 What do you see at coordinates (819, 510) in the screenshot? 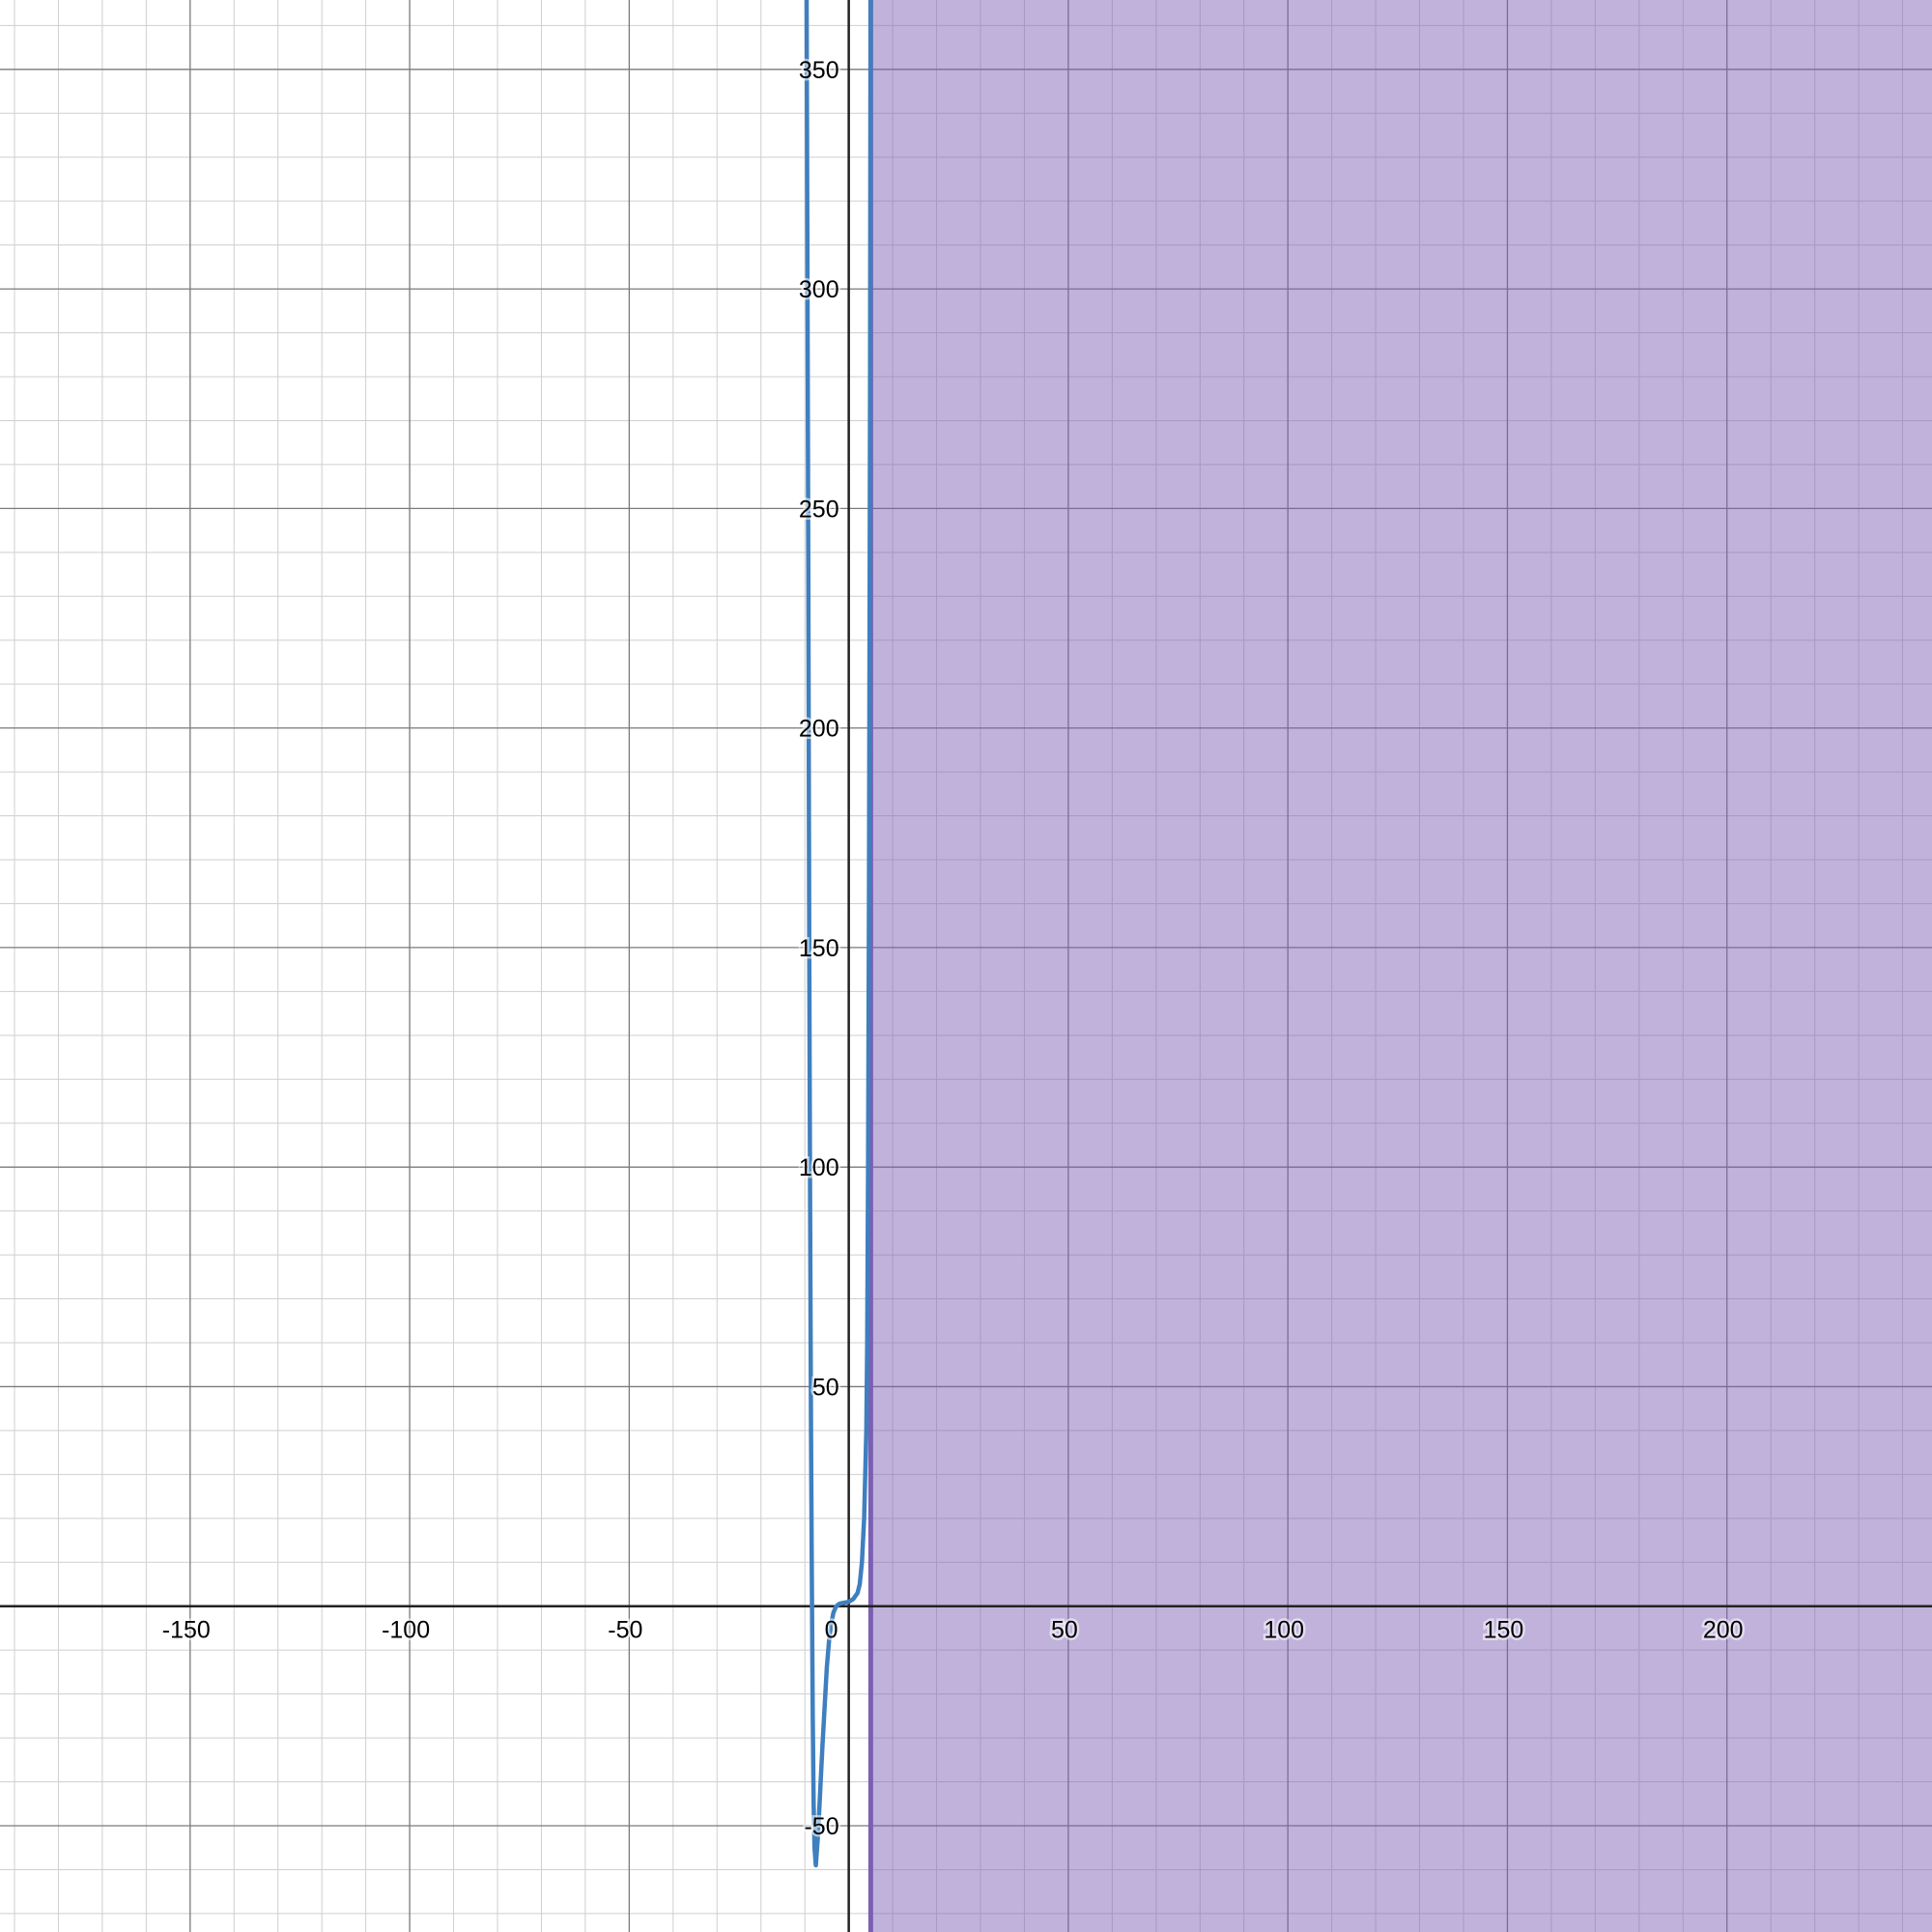
I see `y-tick-label: 250` at bounding box center [819, 510].